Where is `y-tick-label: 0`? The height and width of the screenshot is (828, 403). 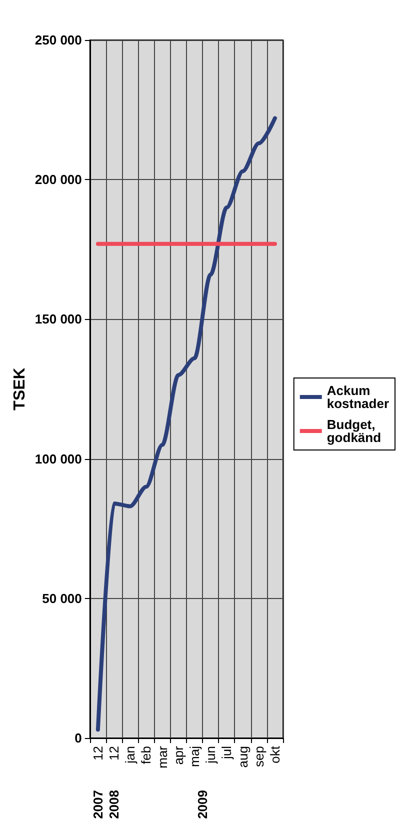
y-tick-label: 0 is located at coordinates (78, 738).